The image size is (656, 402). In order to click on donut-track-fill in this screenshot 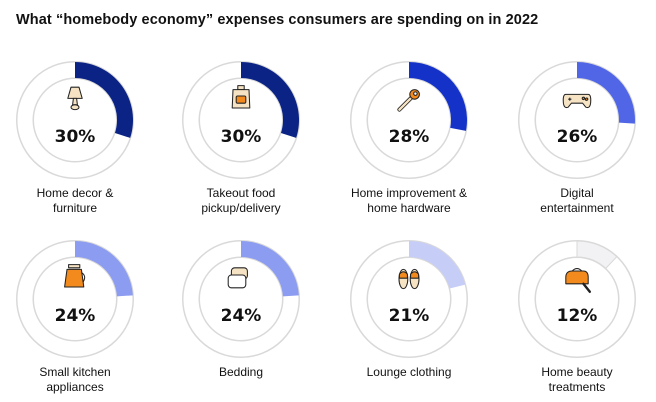, I will do `click(577, 299)`.